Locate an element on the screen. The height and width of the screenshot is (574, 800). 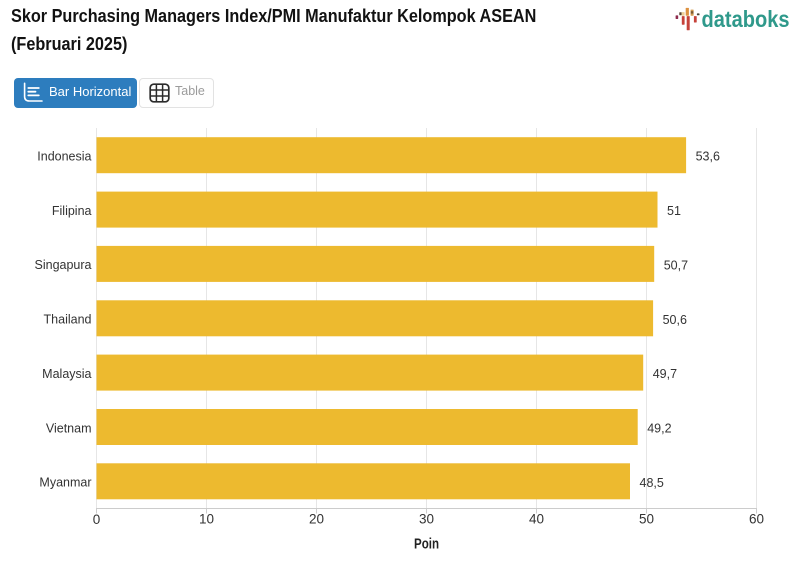
svg-text: databoks is located at coordinates (746, 19).